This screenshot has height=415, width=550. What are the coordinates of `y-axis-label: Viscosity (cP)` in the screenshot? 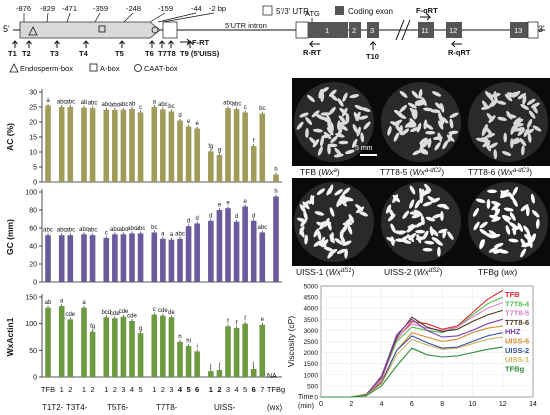 It's located at (291, 341).